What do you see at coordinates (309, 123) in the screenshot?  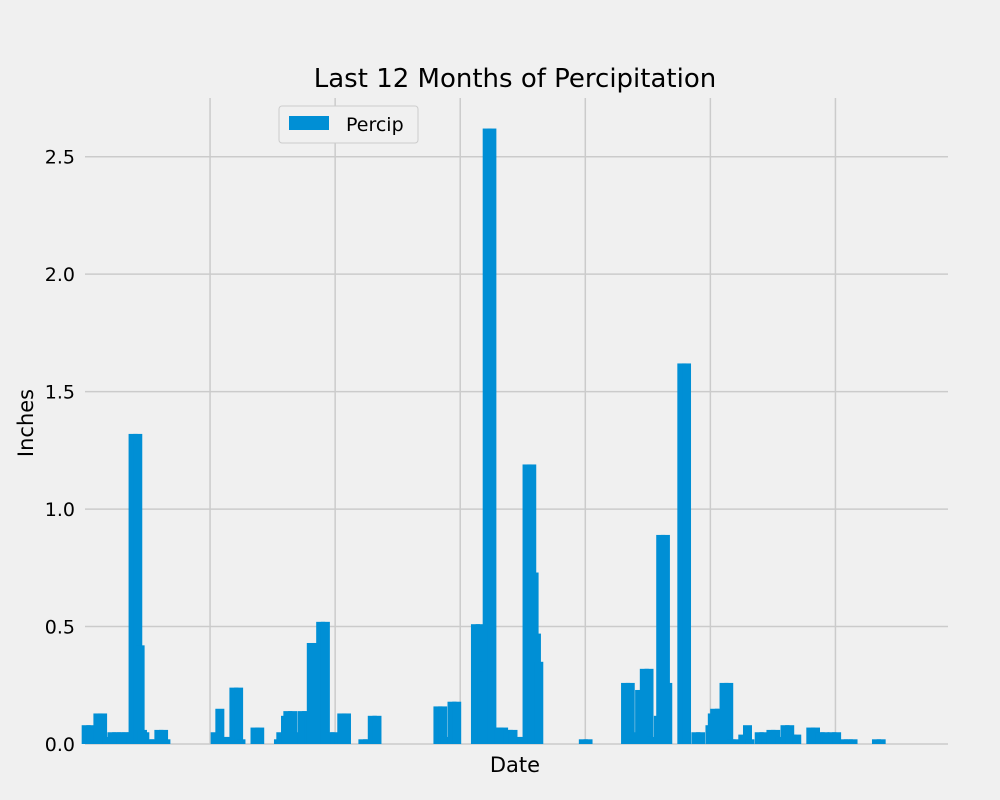 I see `legend-swatch` at bounding box center [309, 123].